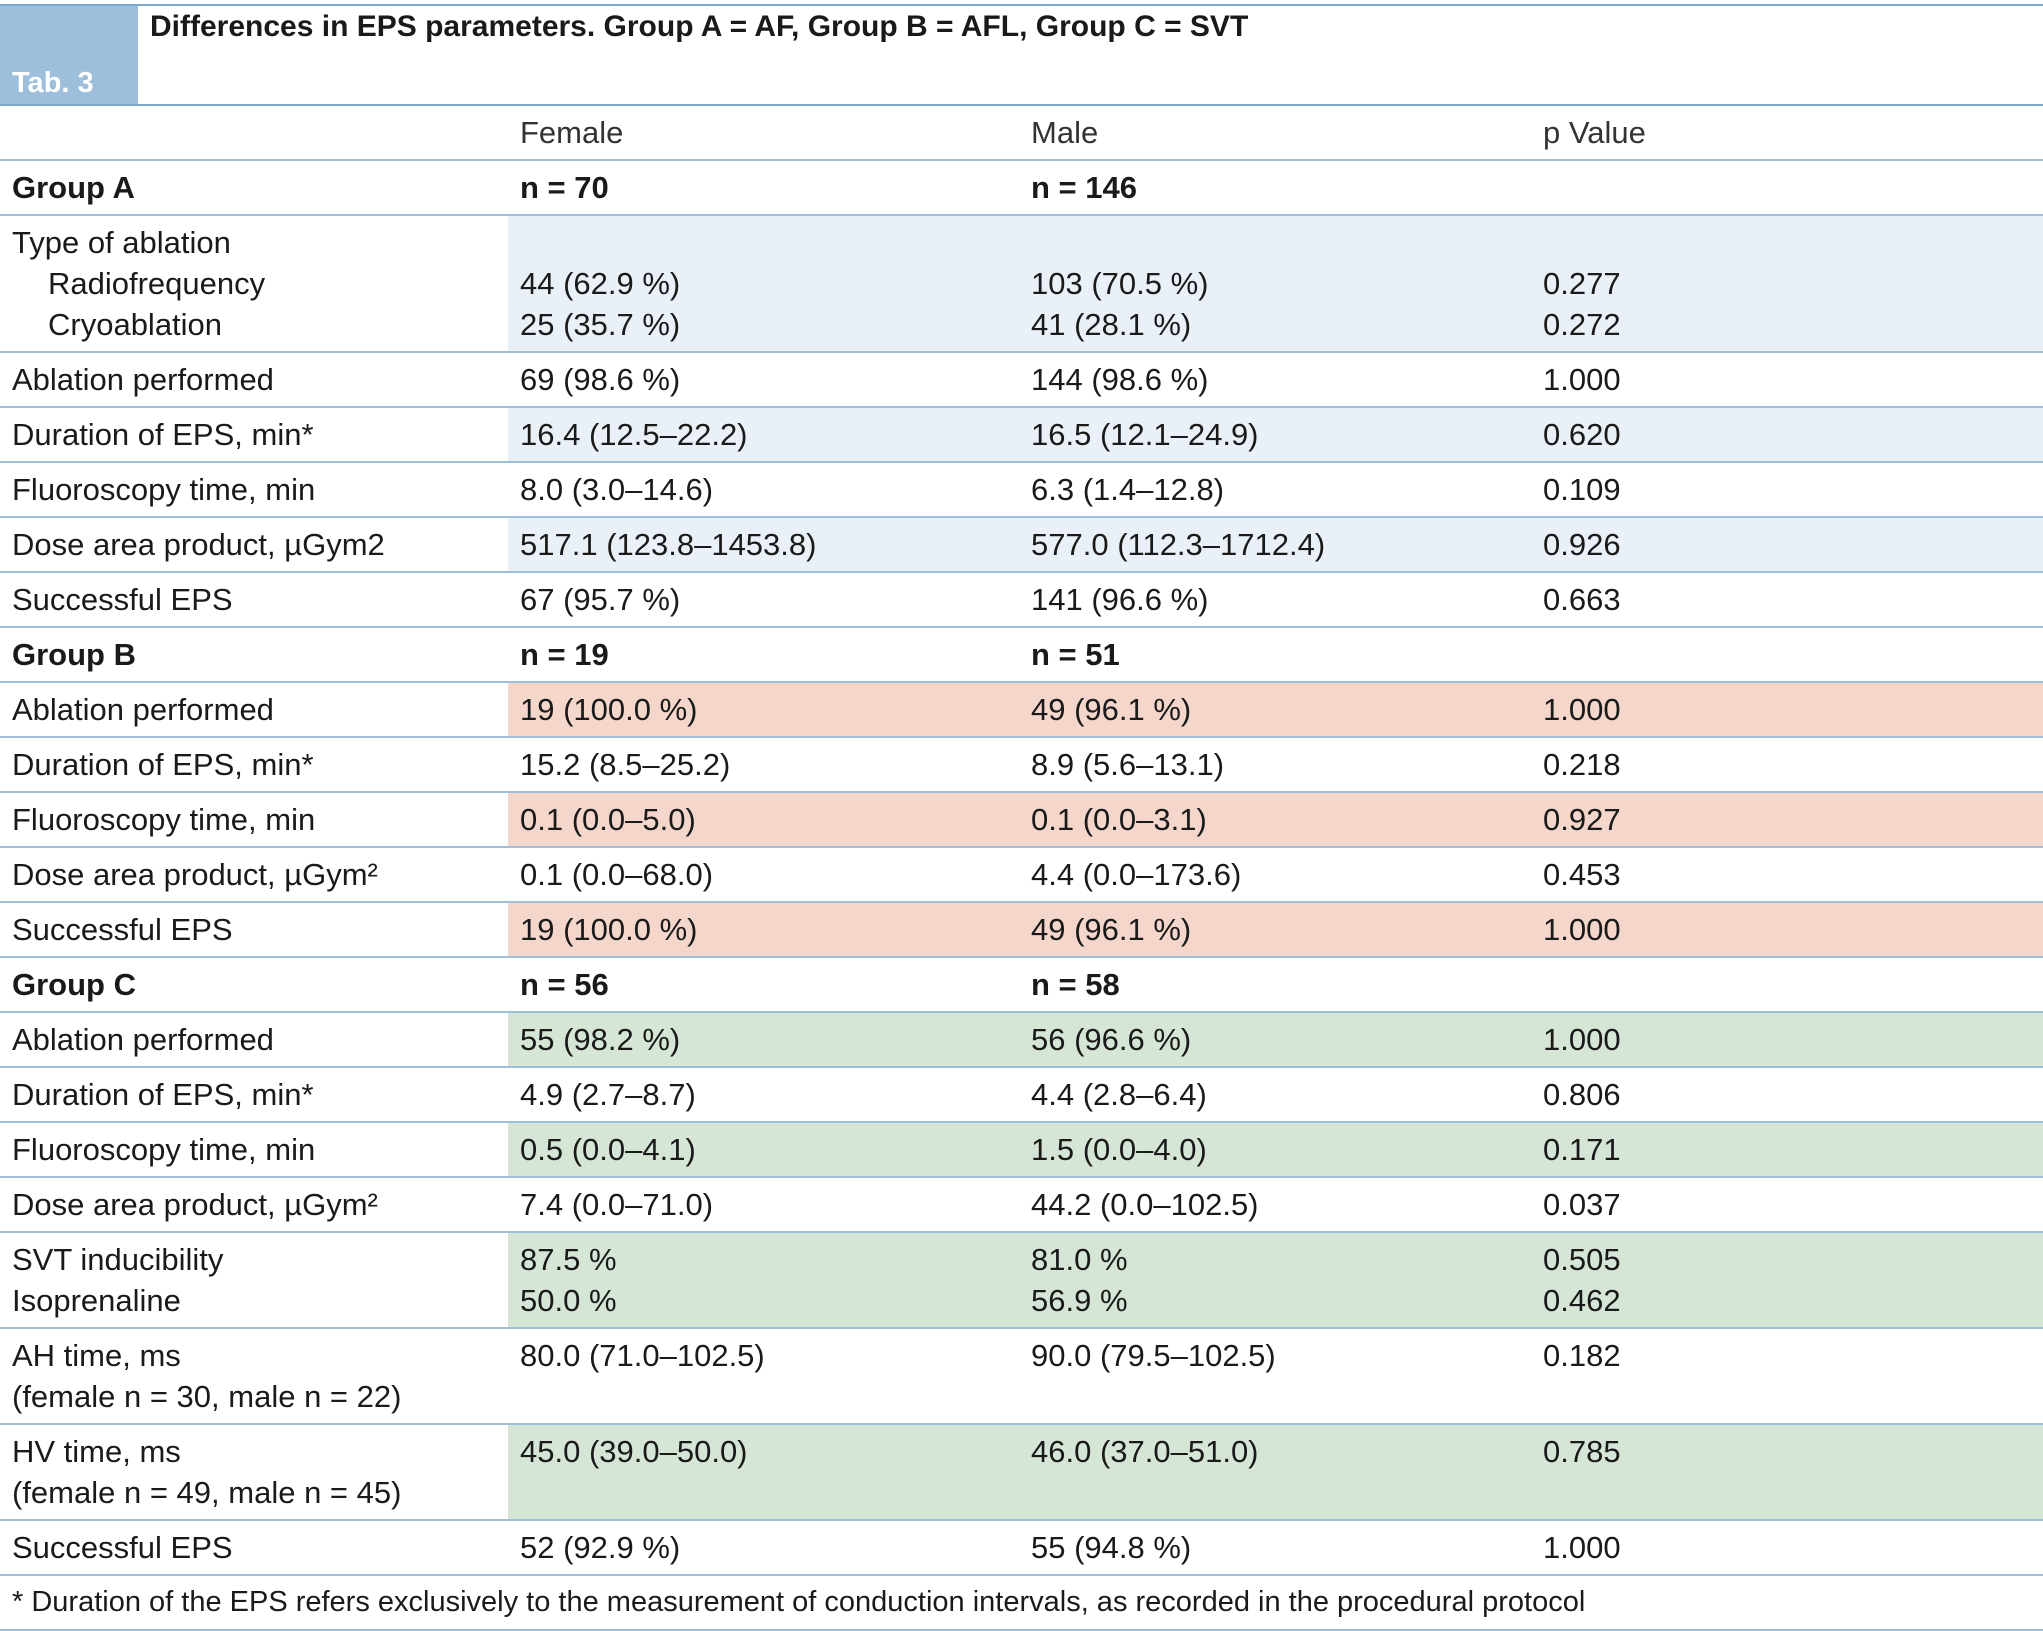 This screenshot has height=1631, width=2043. Describe the element at coordinates (763, 875) in the screenshot. I see `female-value: 0.1 (0.0–68.0)` at that location.